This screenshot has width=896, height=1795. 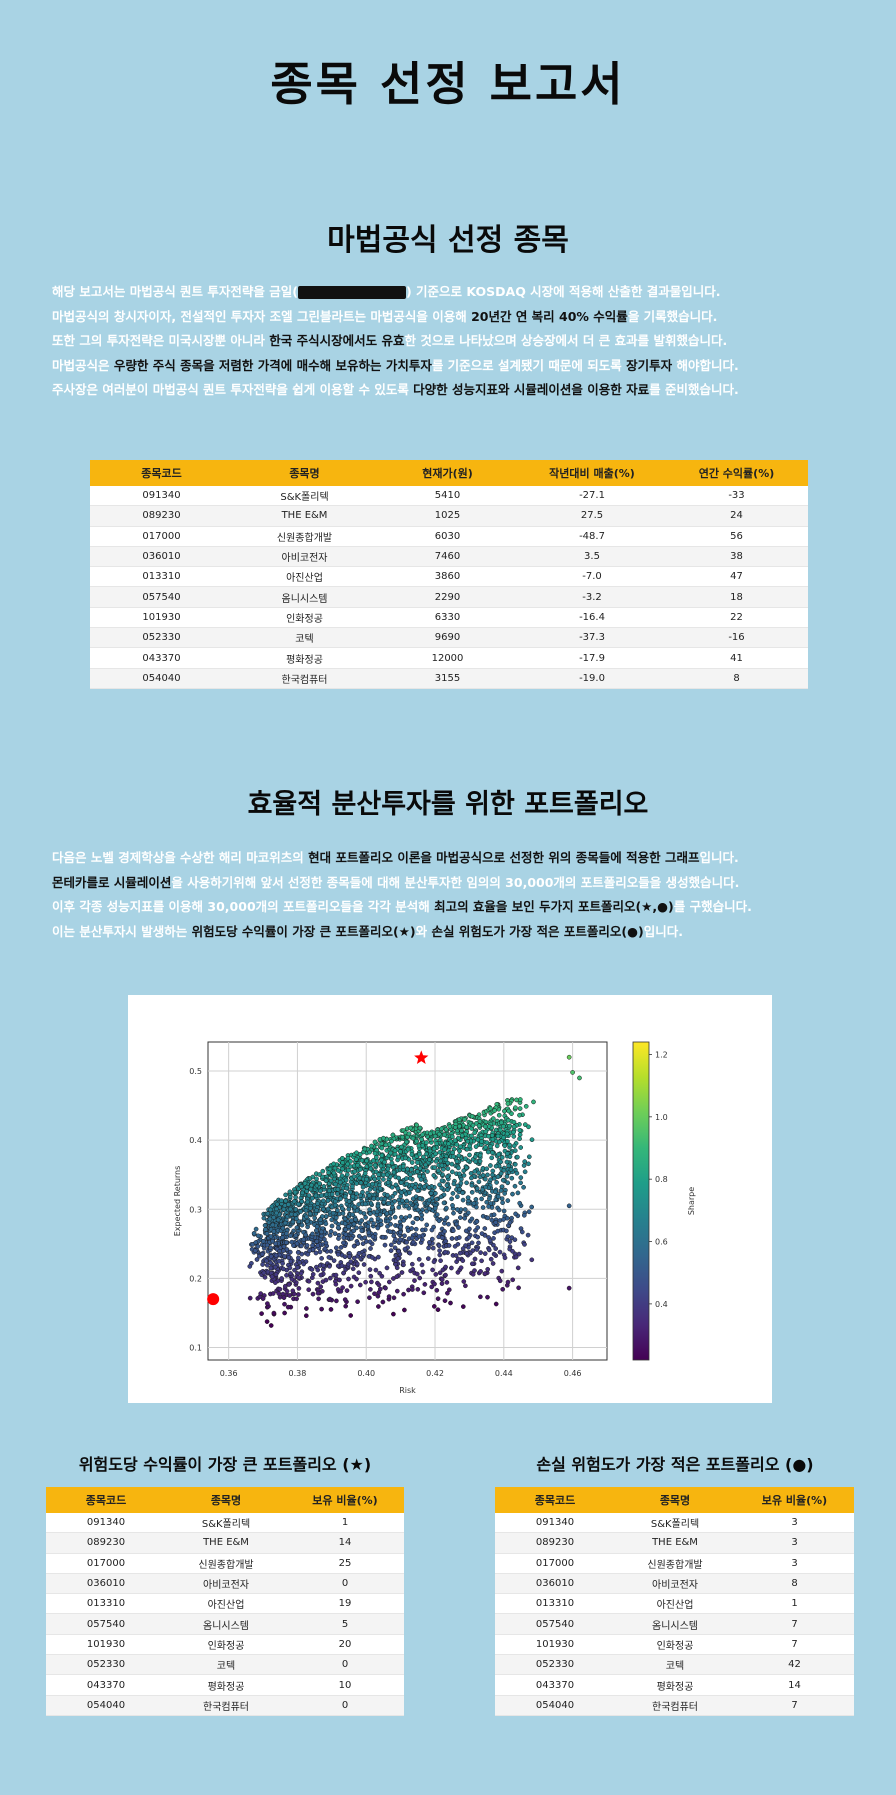 What do you see at coordinates (447, 516) in the screenshot?
I see `table-cell: 1025` at bounding box center [447, 516].